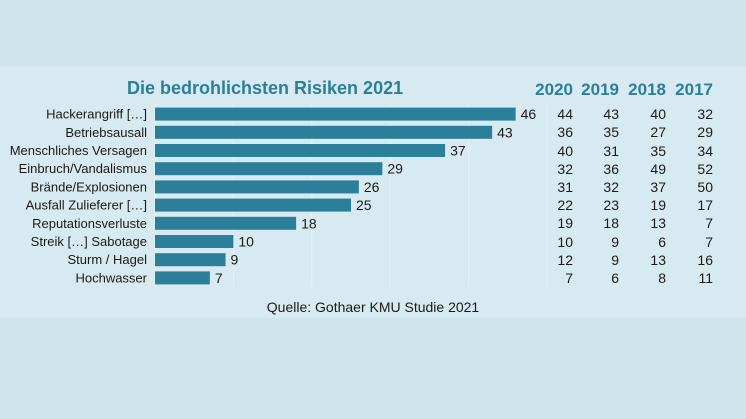  Describe the element at coordinates (658, 186) in the screenshot. I see `year-value-cell: 37` at that location.